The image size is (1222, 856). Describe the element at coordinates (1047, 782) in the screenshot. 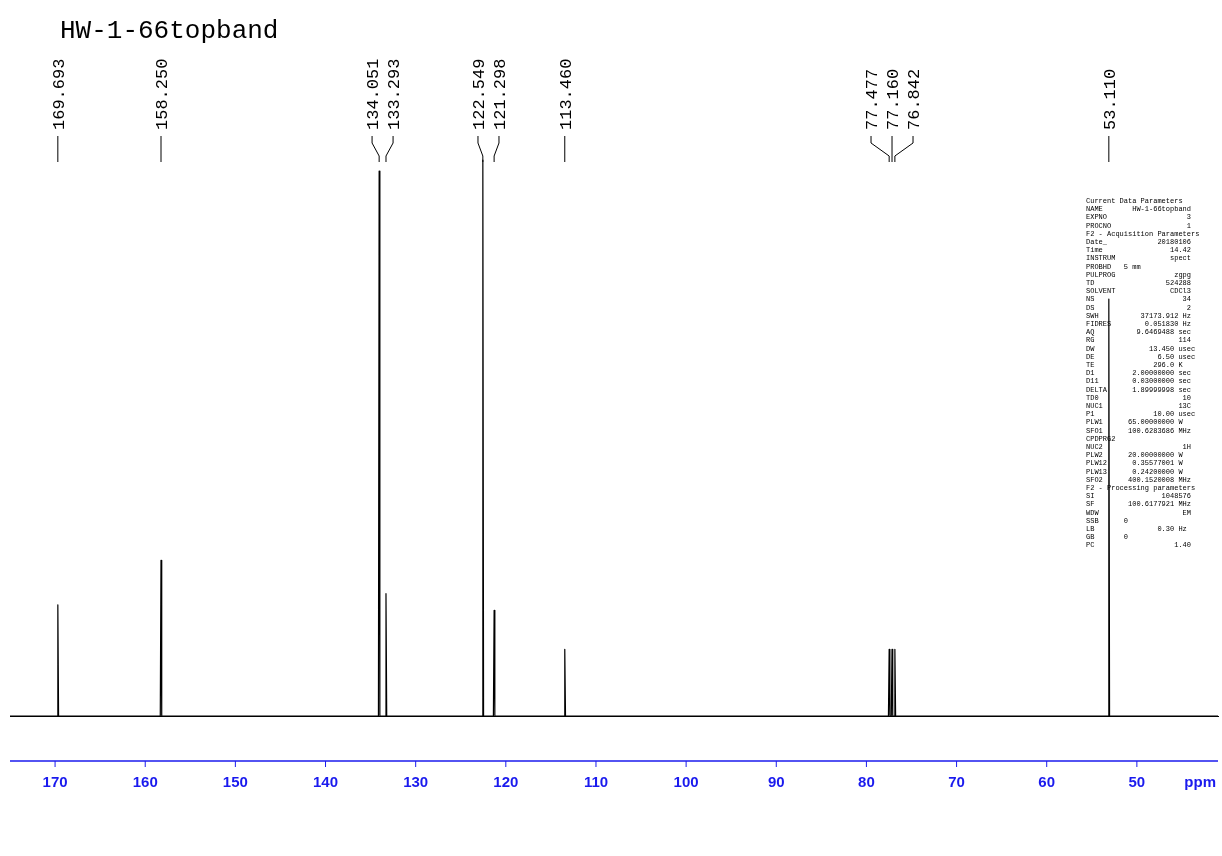

I see `x-tick-label: 60` at that location.